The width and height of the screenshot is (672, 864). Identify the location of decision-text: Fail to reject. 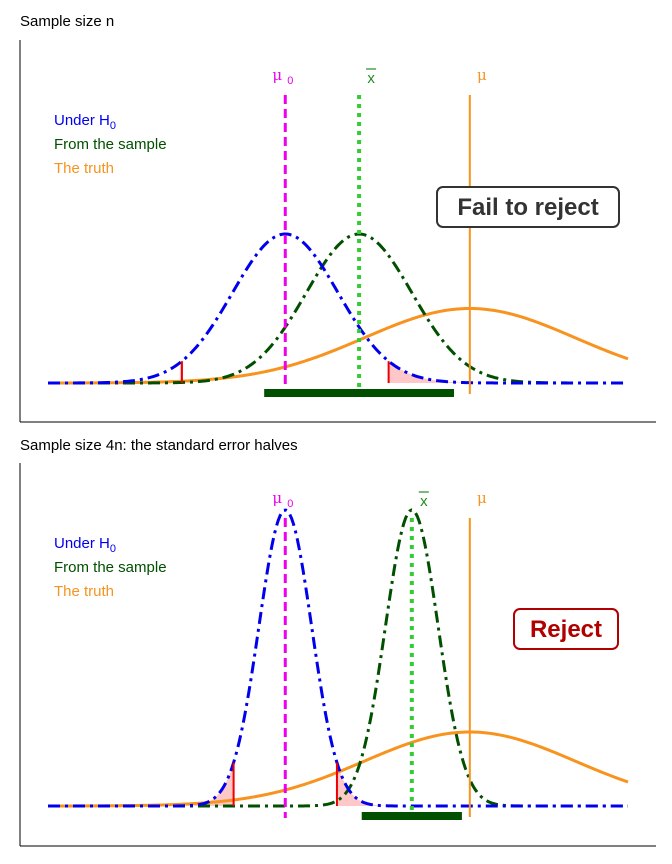
(527, 207).